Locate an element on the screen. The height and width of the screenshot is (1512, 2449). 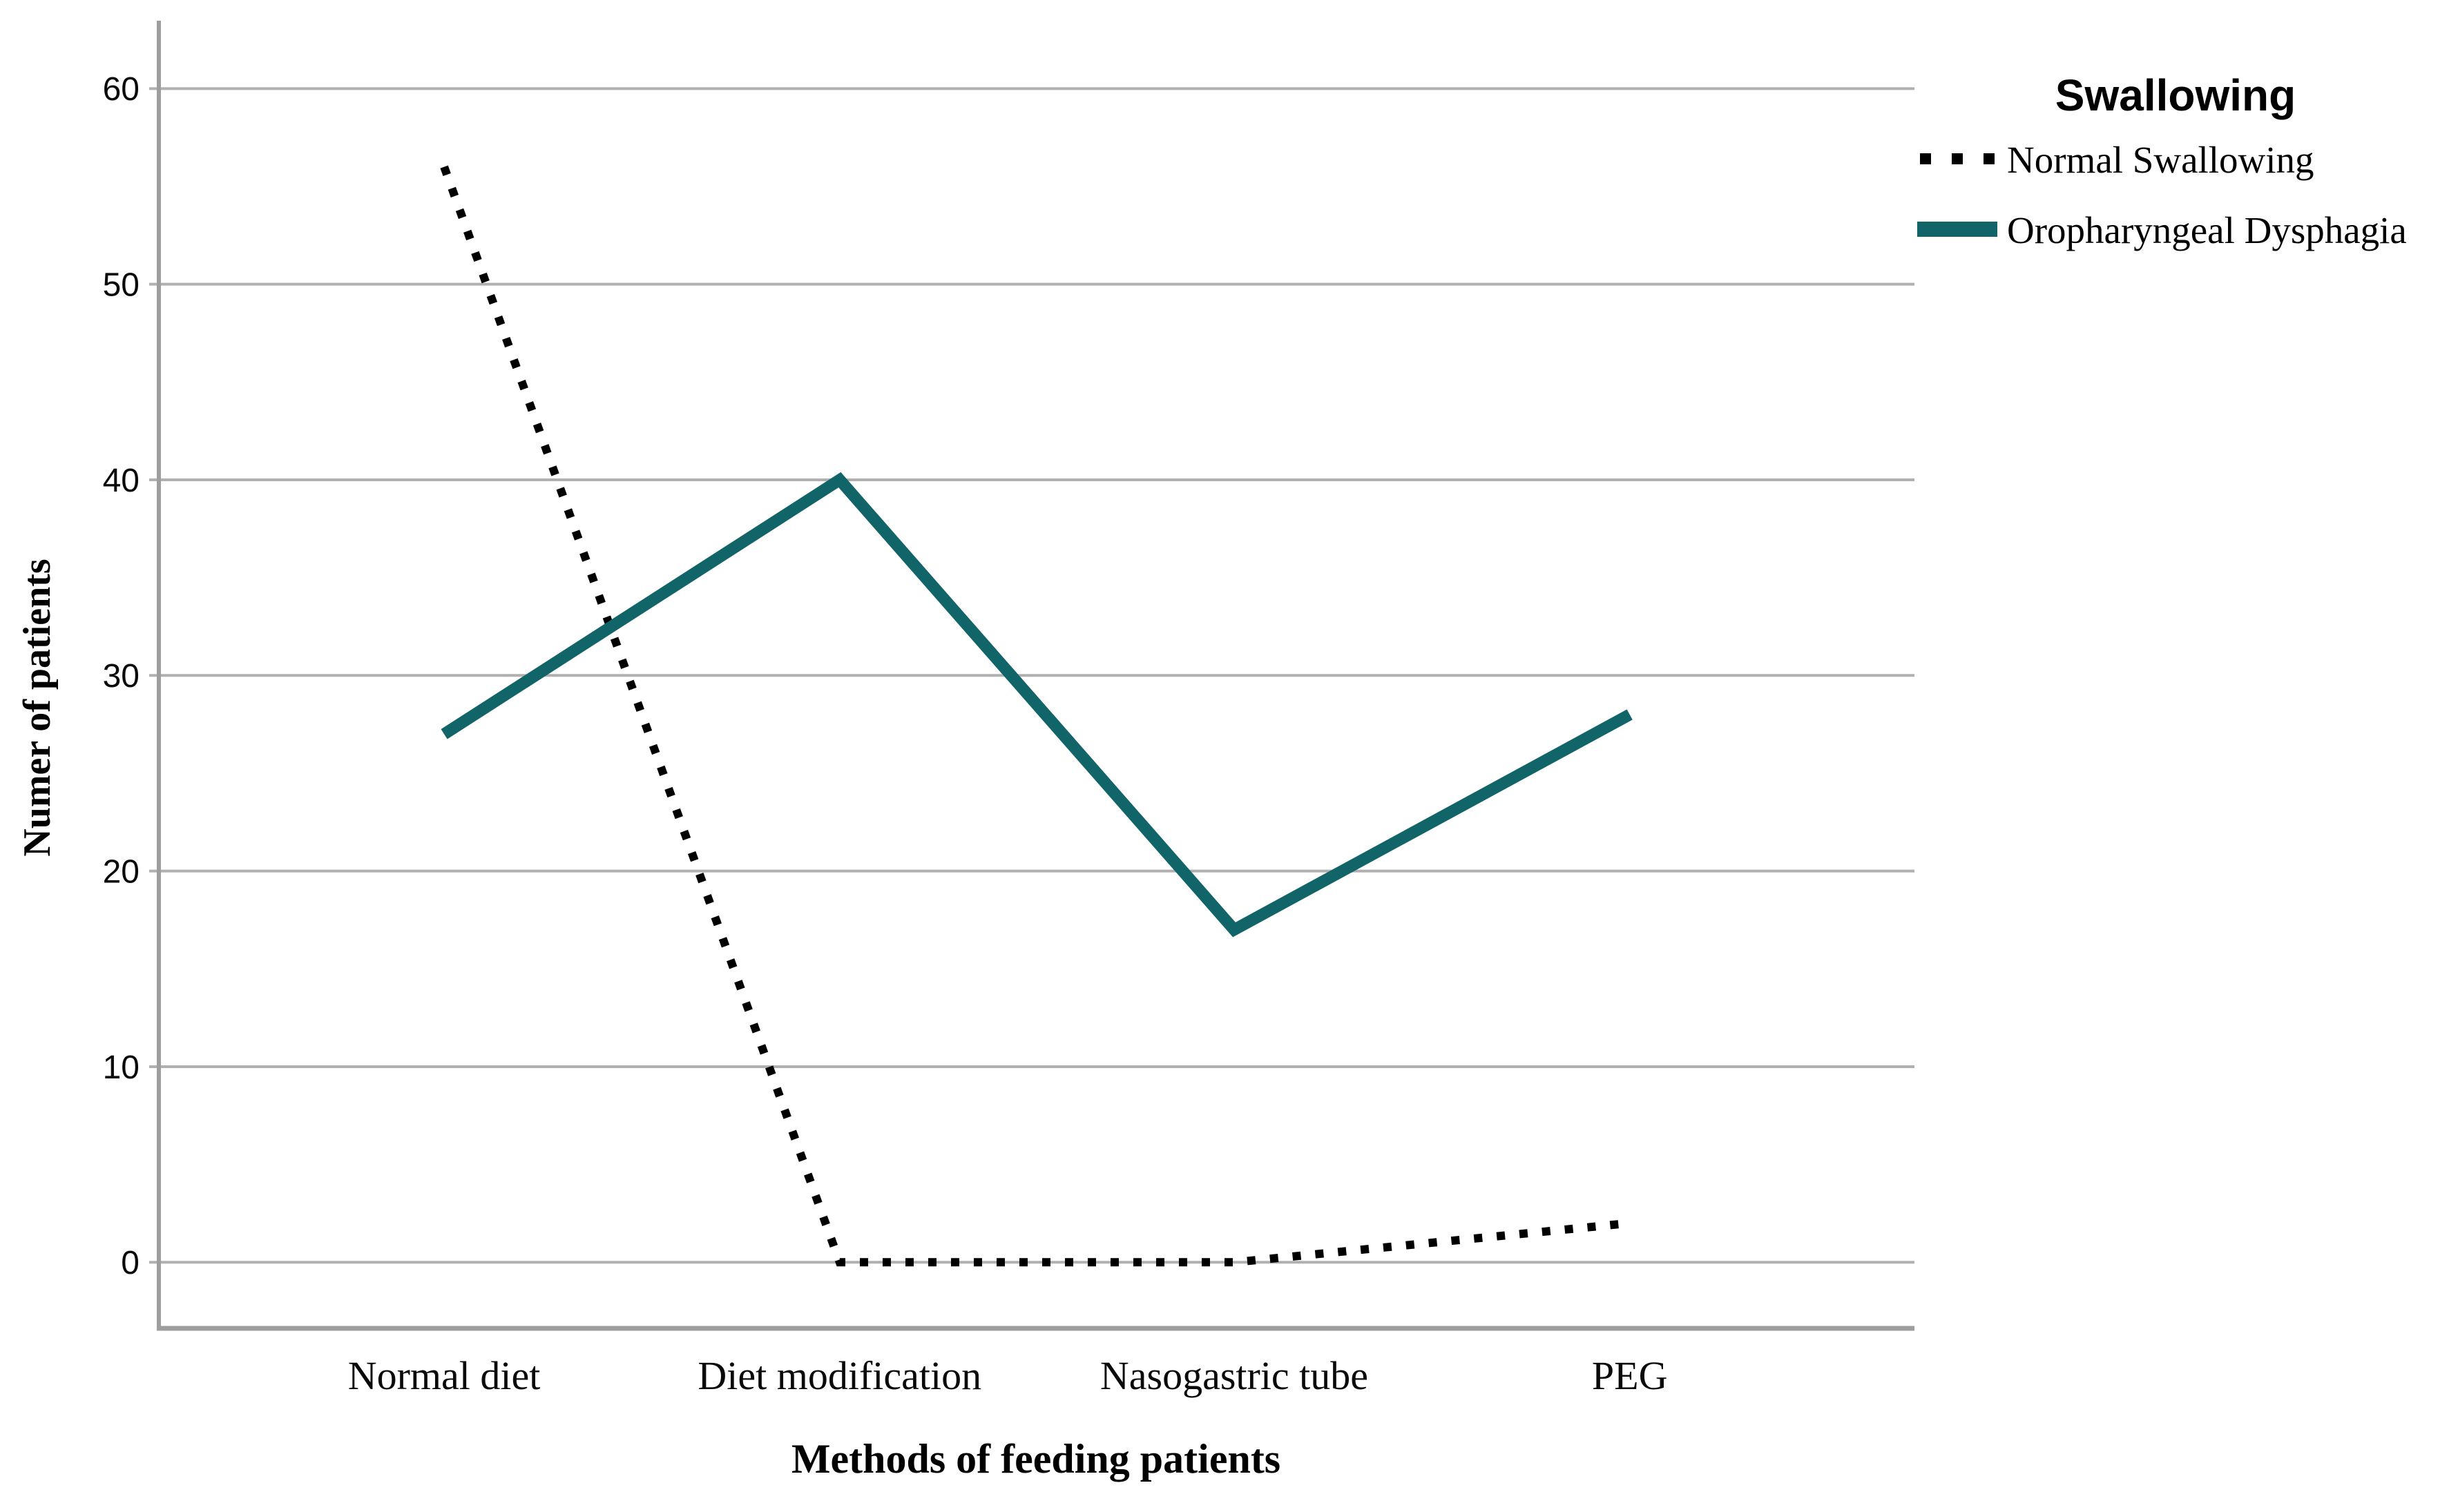
x-category-label: PEG is located at coordinates (1630, 1375).